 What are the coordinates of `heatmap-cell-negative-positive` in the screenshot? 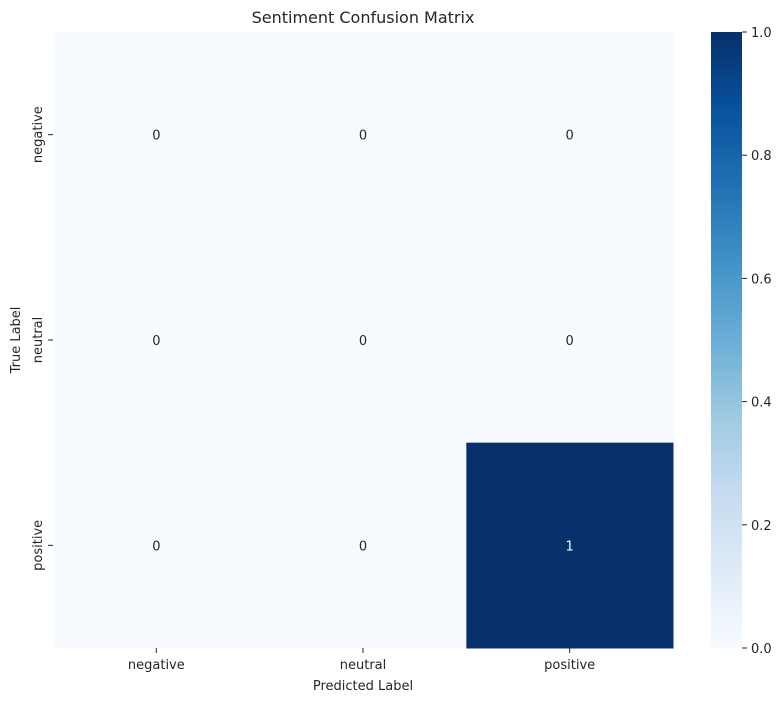 It's located at (570, 135).